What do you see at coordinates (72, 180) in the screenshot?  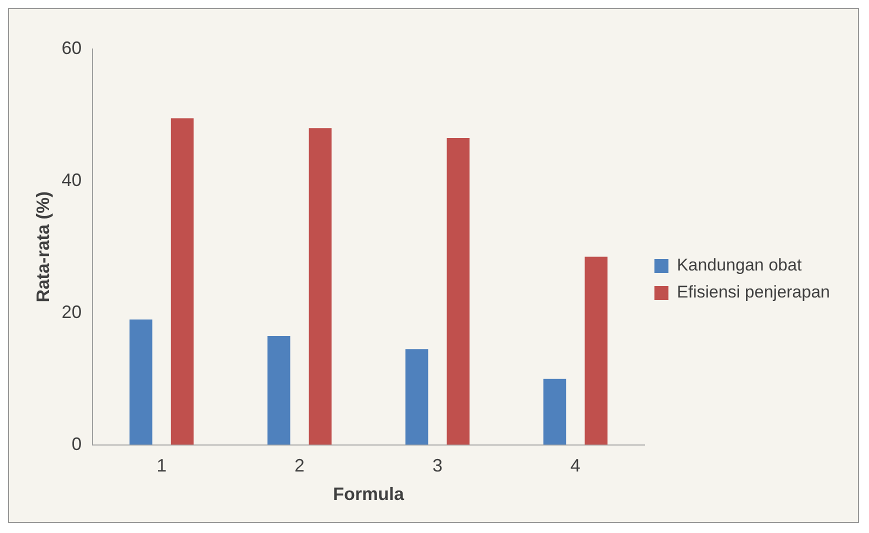 I see `y-tick-label: 40` at bounding box center [72, 180].